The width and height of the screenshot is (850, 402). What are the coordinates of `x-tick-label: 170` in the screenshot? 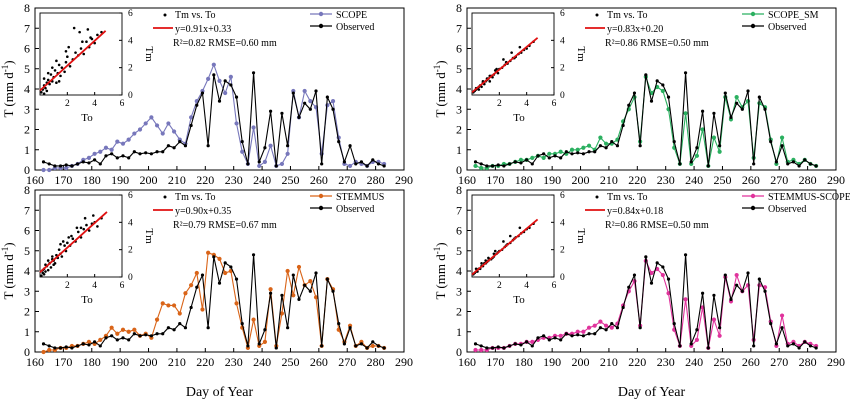 It's located at (495, 362).